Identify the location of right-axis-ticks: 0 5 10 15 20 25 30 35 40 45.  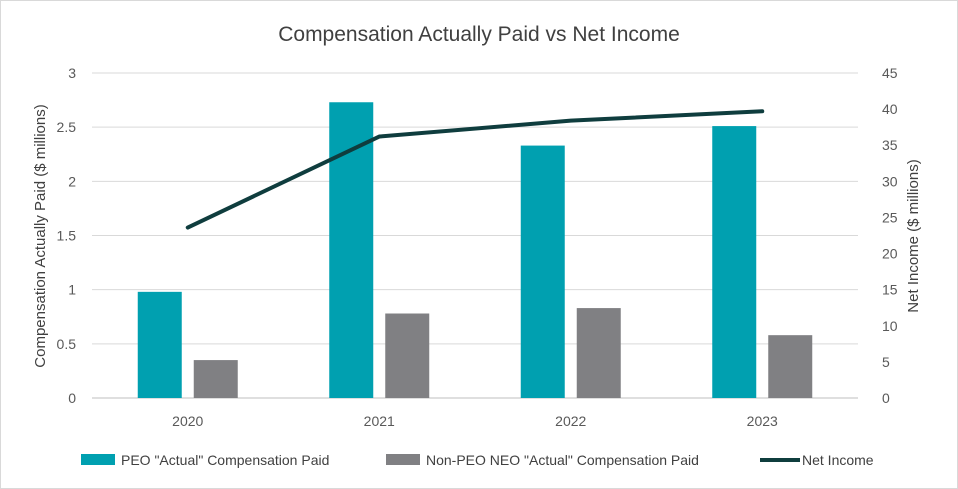
(890, 235).